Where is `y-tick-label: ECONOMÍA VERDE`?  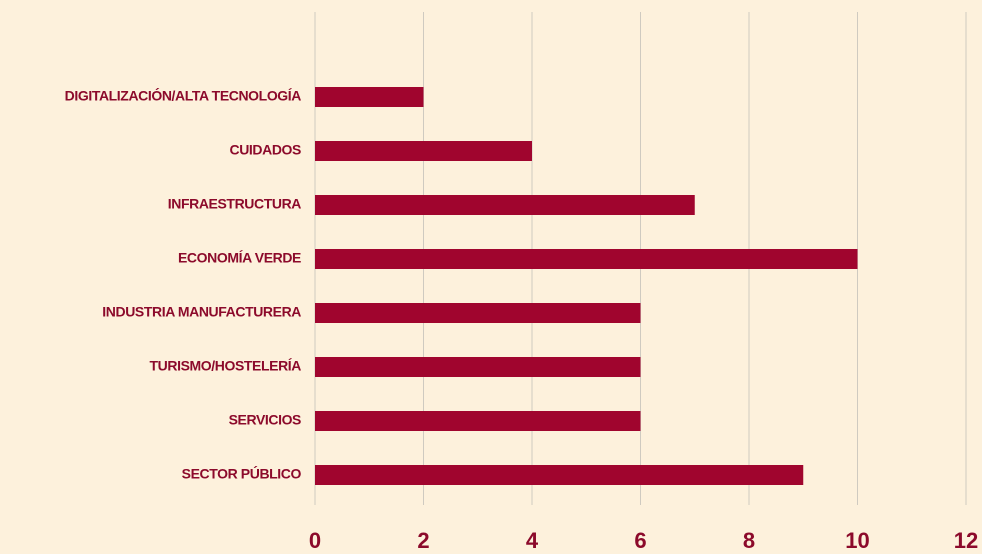
y-tick-label: ECONOMÍA VERDE is located at coordinates (239, 258).